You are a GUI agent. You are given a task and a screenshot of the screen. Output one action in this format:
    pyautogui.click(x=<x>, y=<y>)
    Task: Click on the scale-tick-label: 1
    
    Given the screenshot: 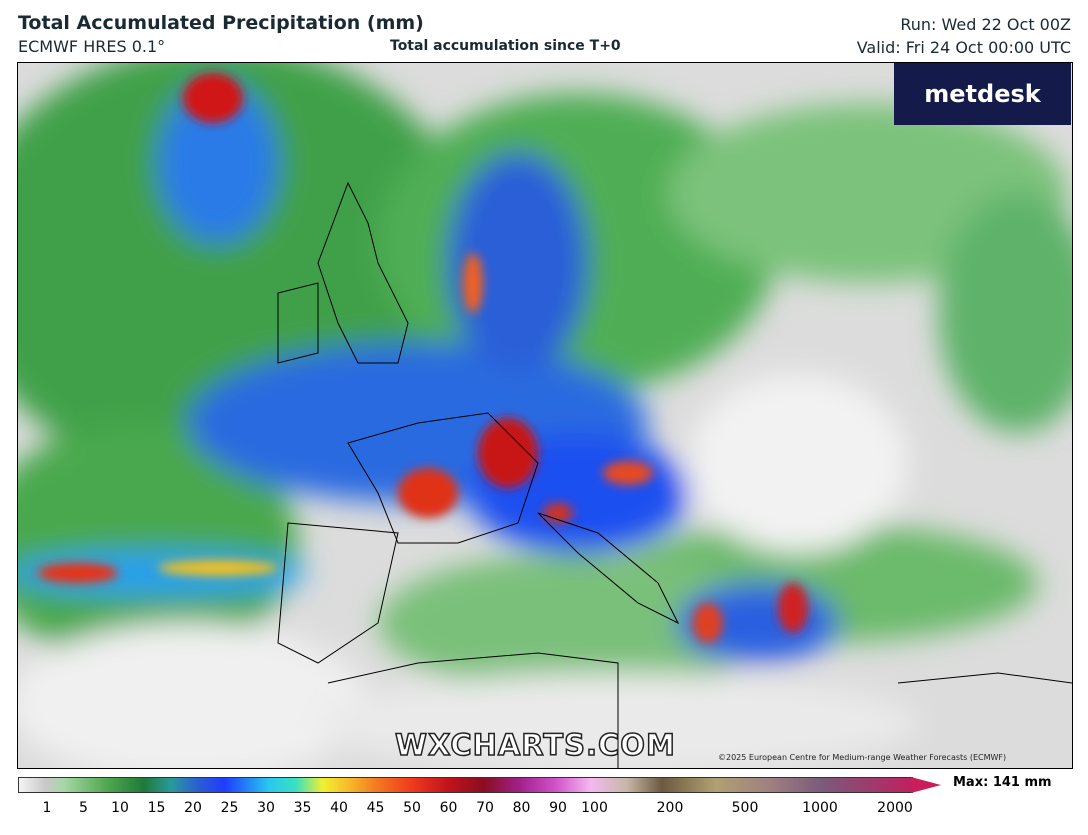 What is the action you would take?
    pyautogui.click(x=47, y=808)
    